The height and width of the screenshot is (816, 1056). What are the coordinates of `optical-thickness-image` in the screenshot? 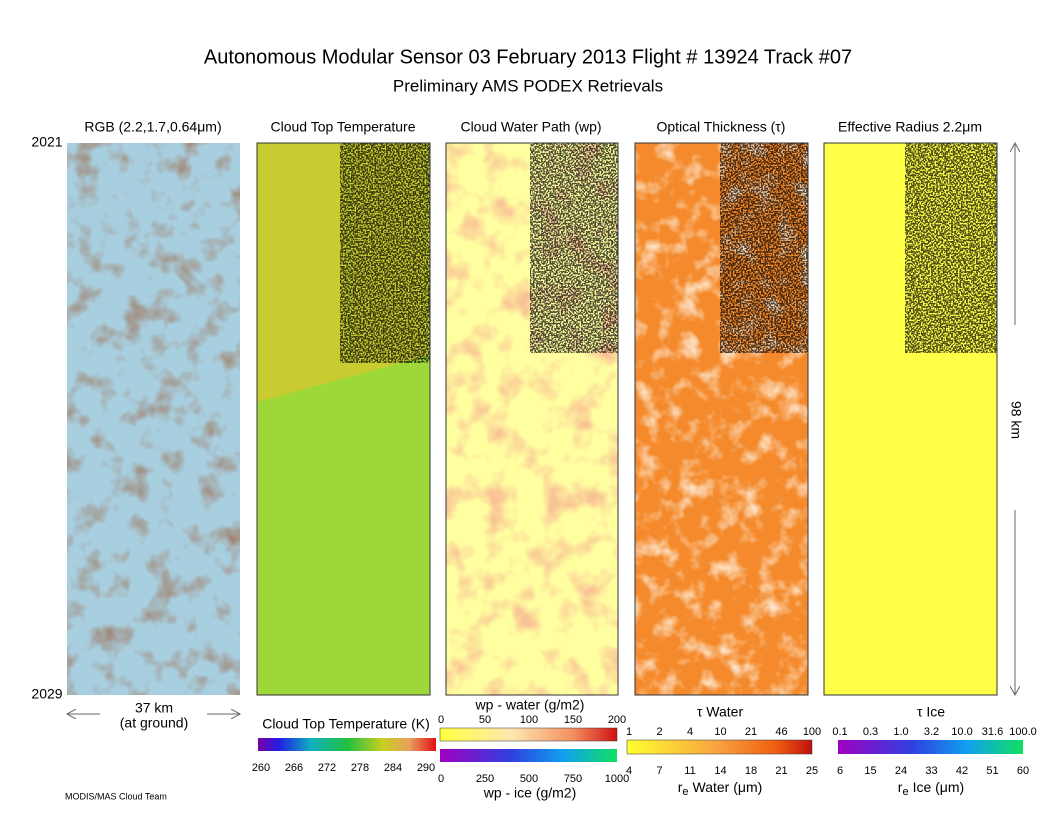 It's located at (721, 419).